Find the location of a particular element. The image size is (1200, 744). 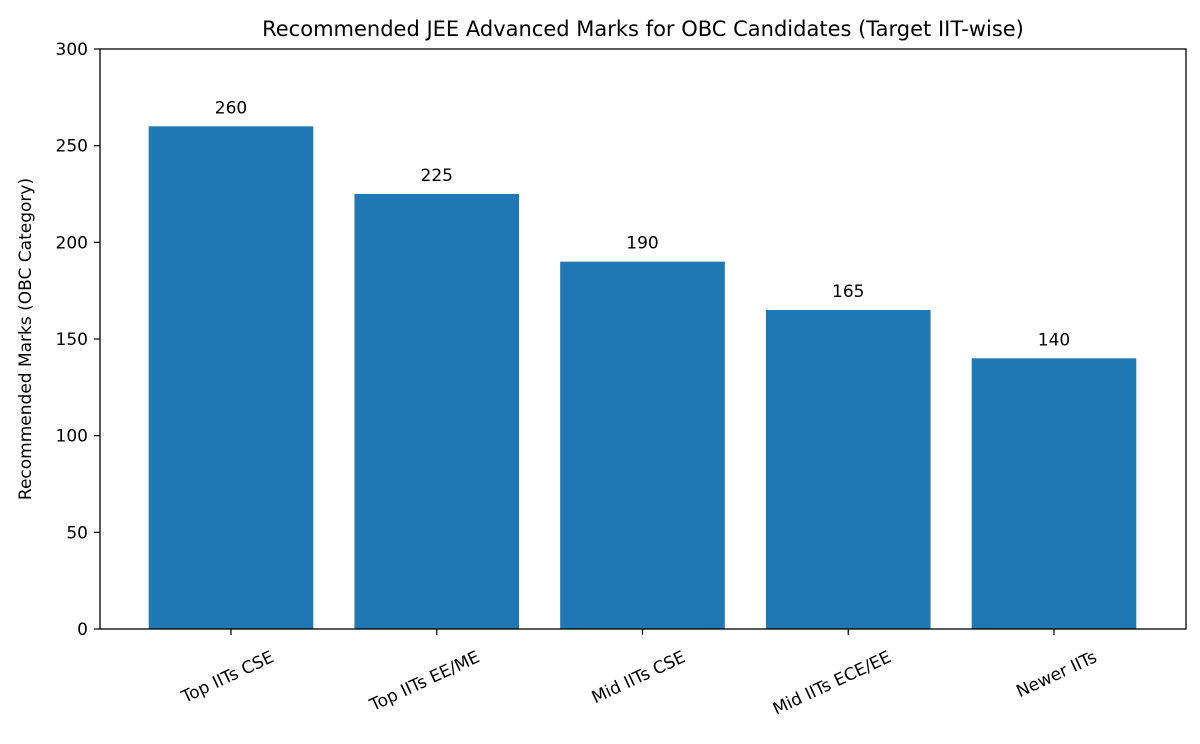

bar-value-label: 165 is located at coordinates (848, 292).